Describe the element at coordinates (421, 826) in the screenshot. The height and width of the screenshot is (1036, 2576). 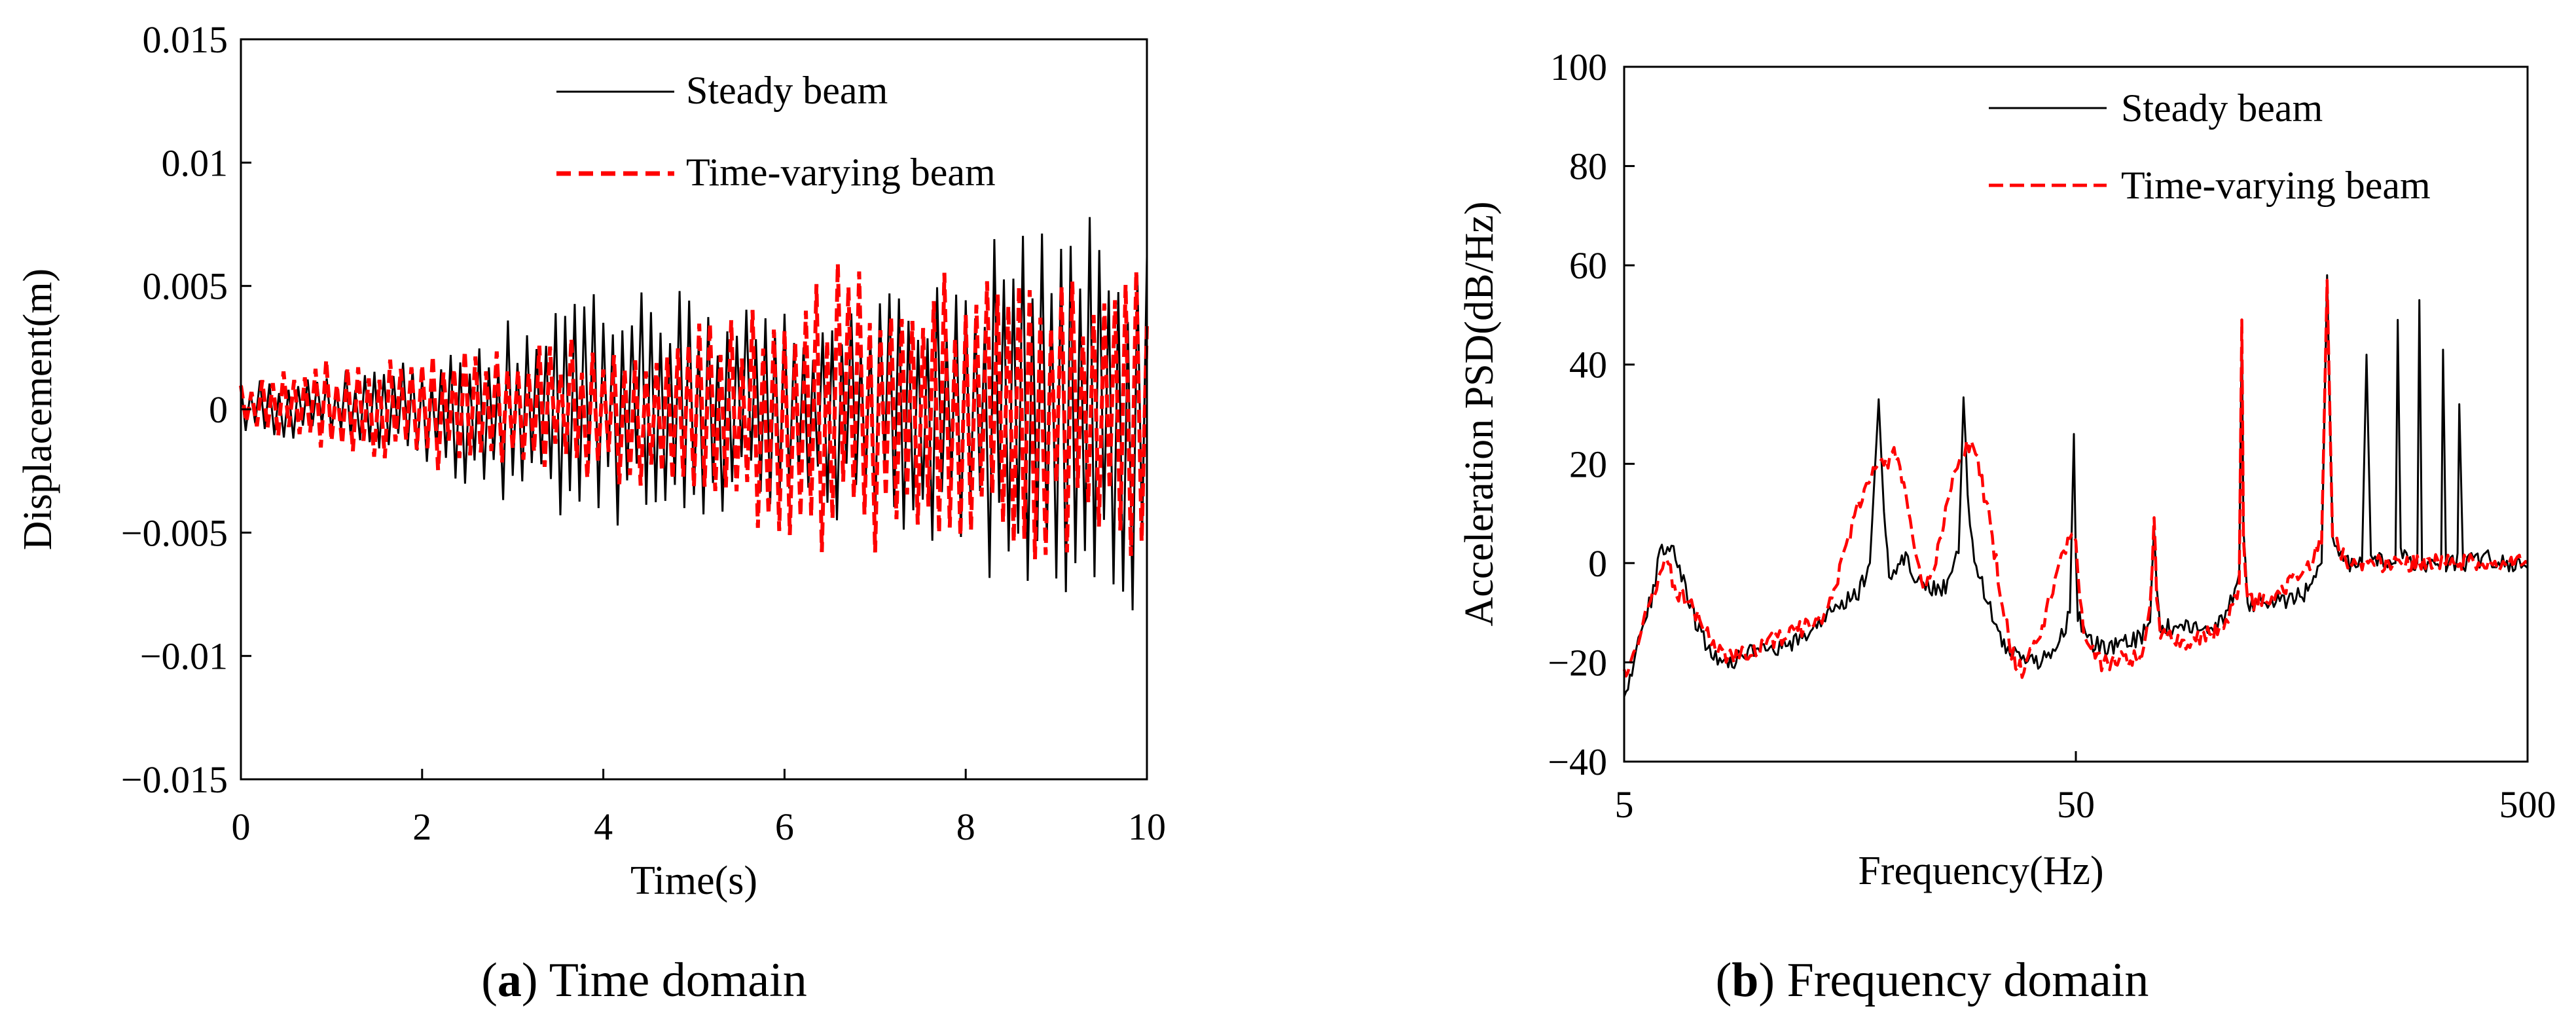
I see `x-tick-label-a: 2` at that location.